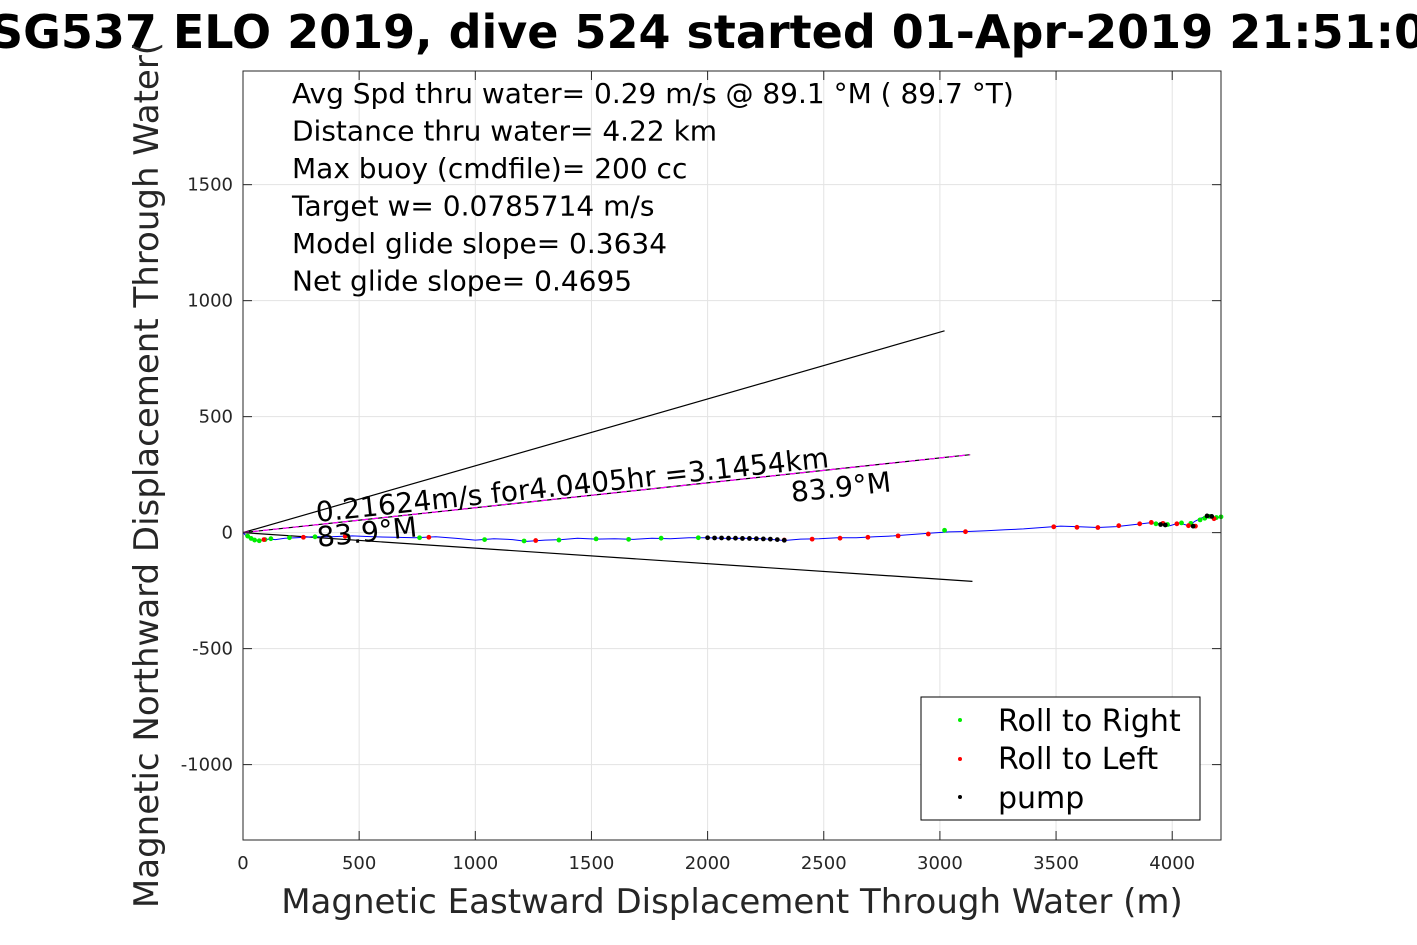 The height and width of the screenshot is (945, 1417). I want to click on reference-lines, so click(607, 456).